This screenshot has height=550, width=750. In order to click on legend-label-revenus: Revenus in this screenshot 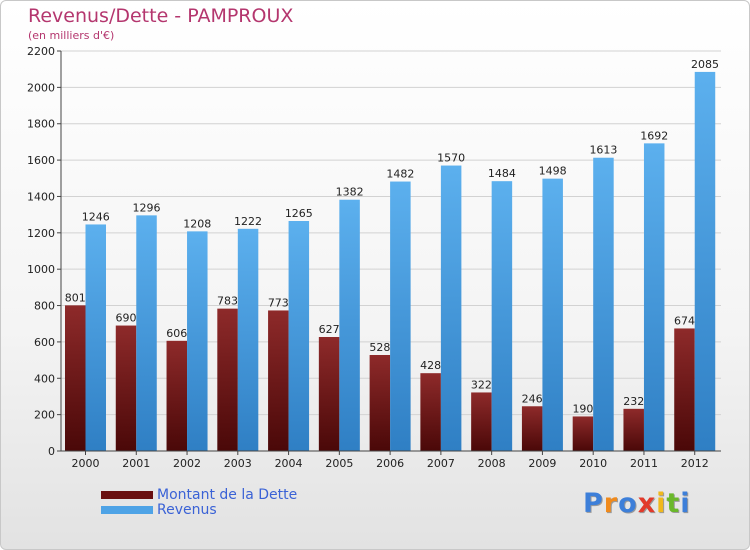, I will do `click(187, 509)`.